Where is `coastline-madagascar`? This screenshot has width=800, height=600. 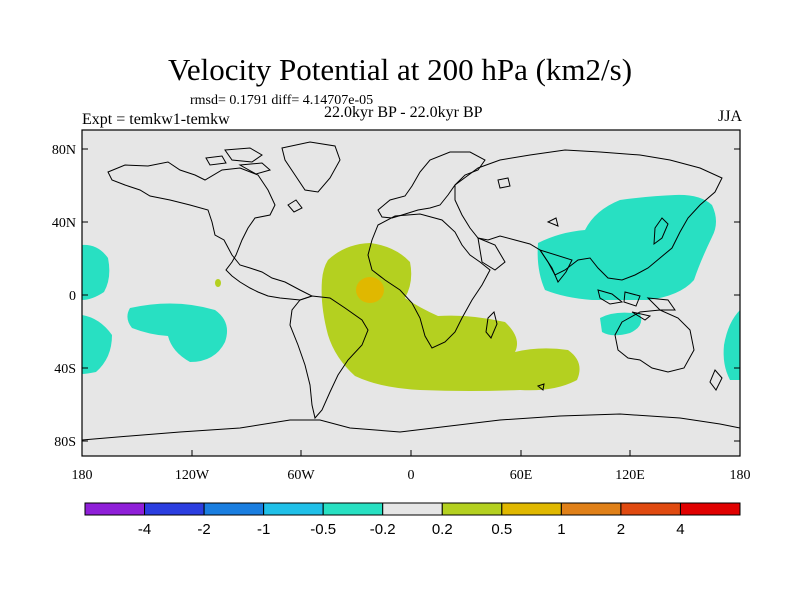
coastline-madagascar is located at coordinates (491, 325).